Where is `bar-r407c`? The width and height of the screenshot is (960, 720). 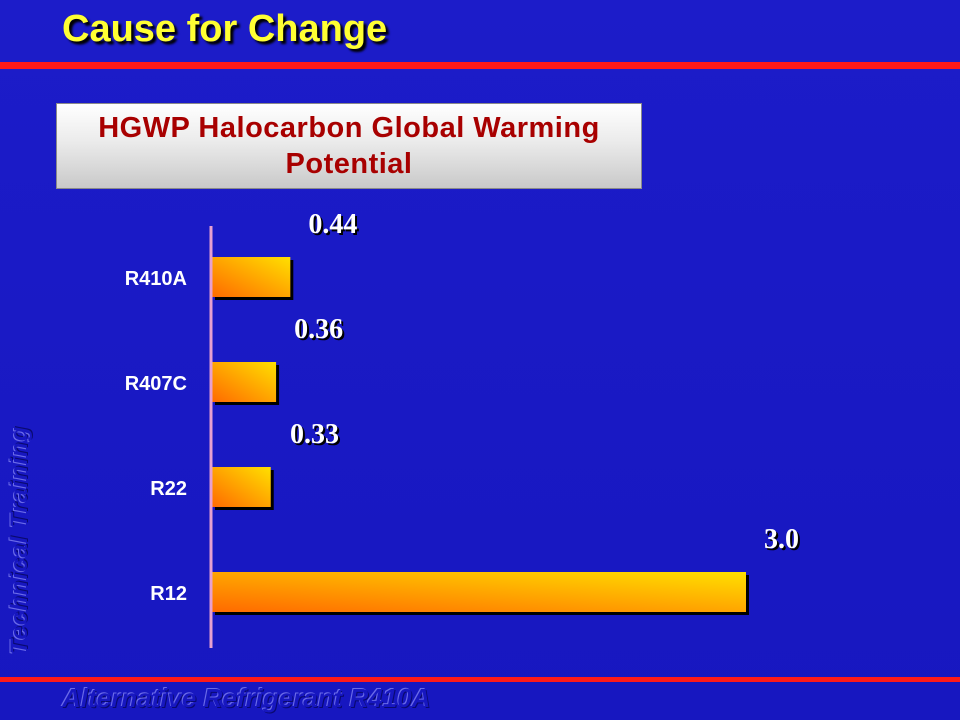 bar-r407c is located at coordinates (244, 382).